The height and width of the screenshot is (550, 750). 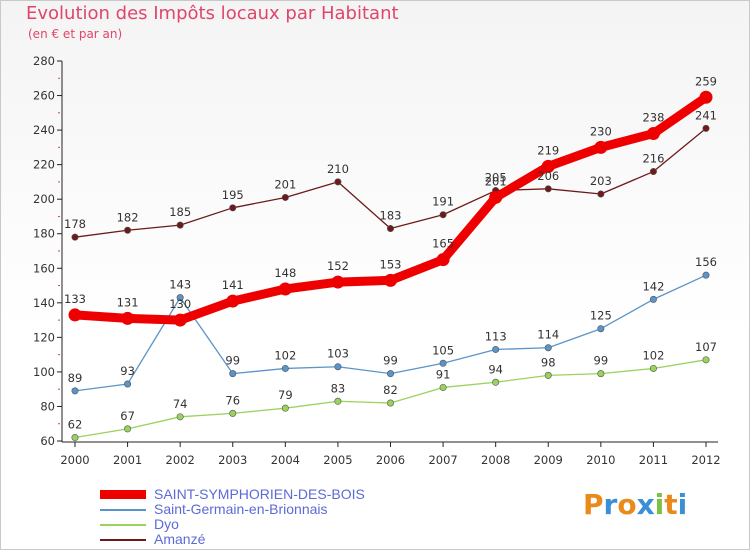 I want to click on data-label: 113, so click(x=496, y=336).